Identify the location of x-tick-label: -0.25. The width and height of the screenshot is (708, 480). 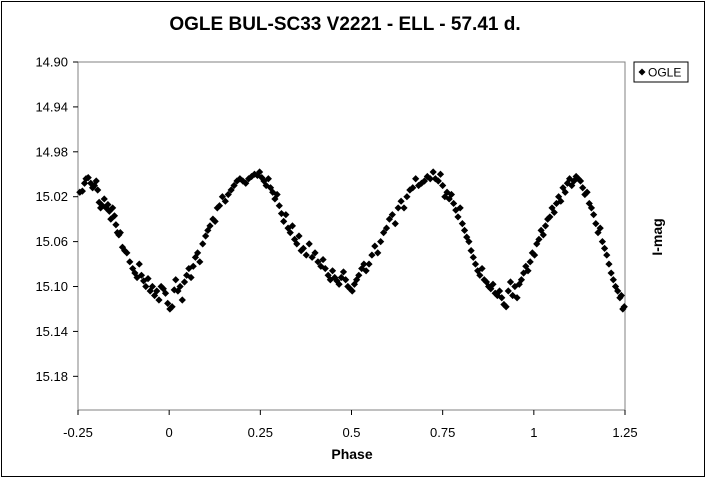
(78, 432).